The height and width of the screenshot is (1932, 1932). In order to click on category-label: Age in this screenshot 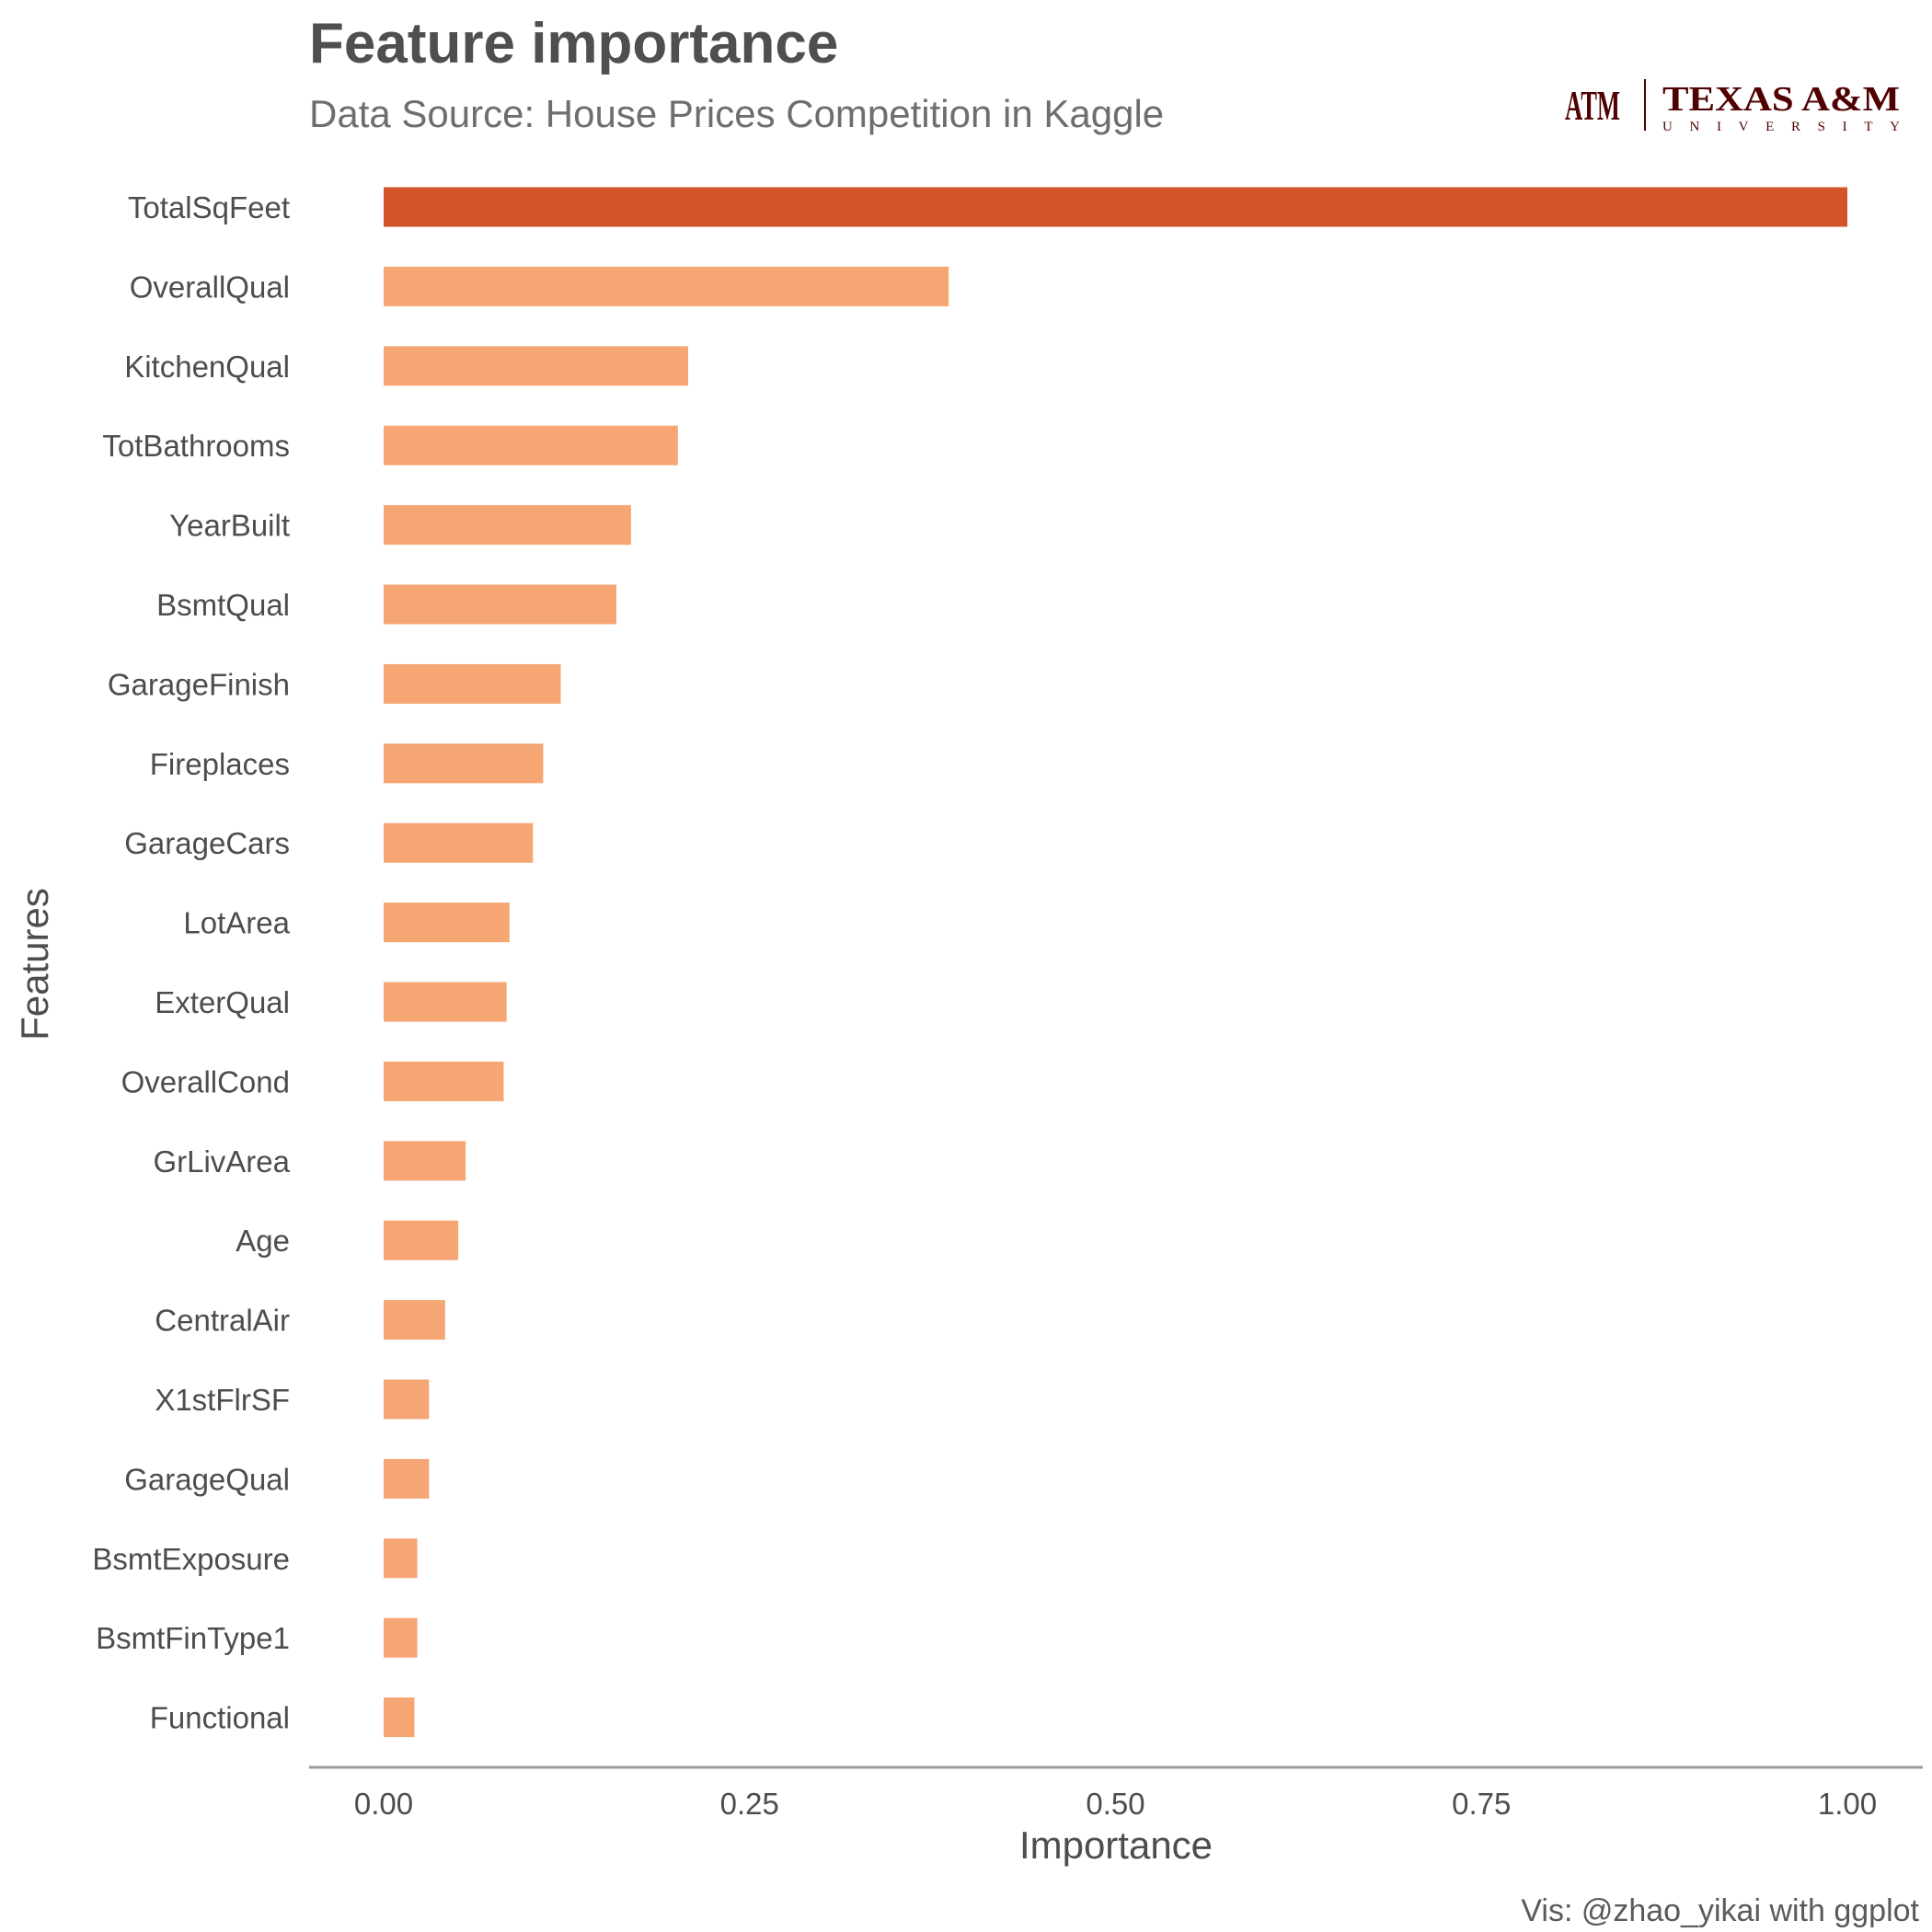, I will do `click(263, 1241)`.